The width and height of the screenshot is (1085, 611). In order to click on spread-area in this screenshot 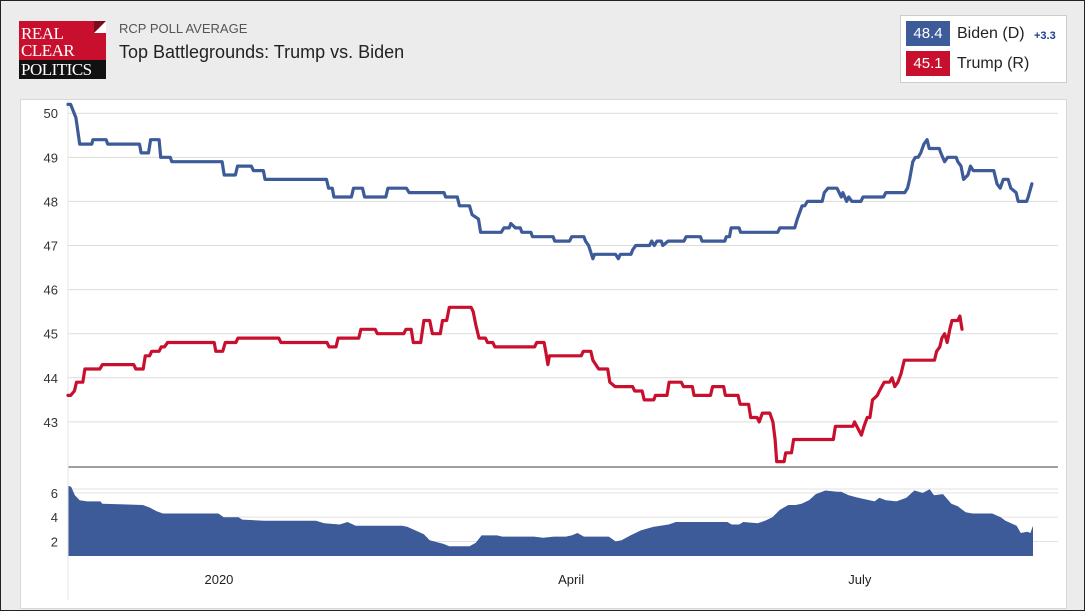, I will do `click(550, 520)`.